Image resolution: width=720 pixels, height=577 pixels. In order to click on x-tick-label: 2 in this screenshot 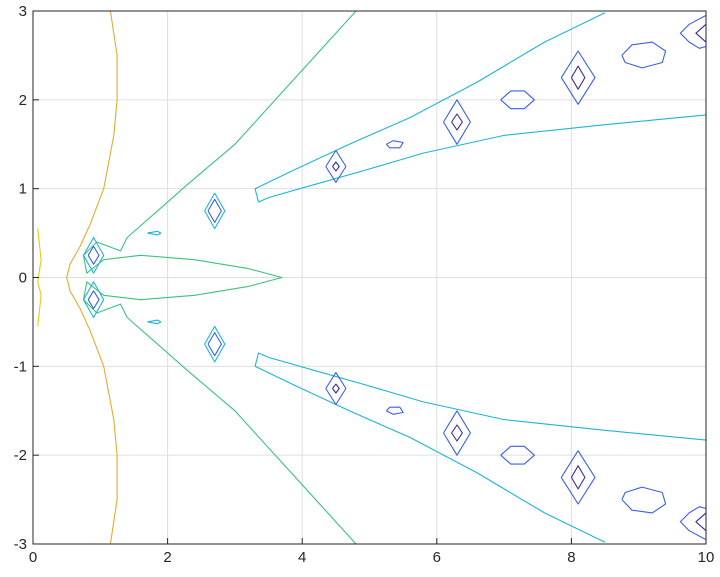, I will do `click(167, 557)`.